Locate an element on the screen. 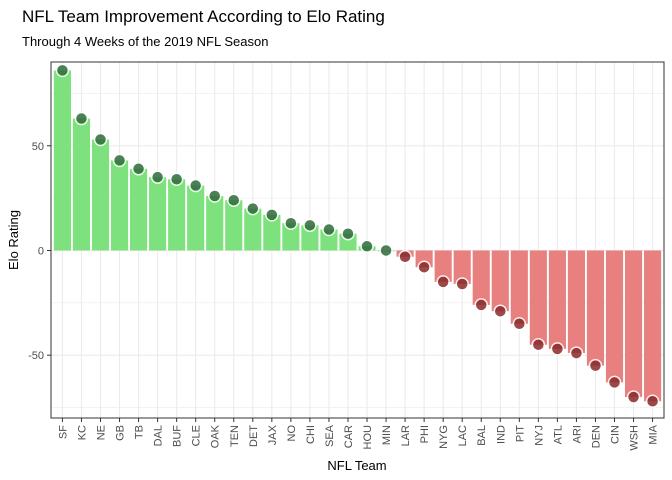  team-logo-marker-cle is located at coordinates (195, 185).